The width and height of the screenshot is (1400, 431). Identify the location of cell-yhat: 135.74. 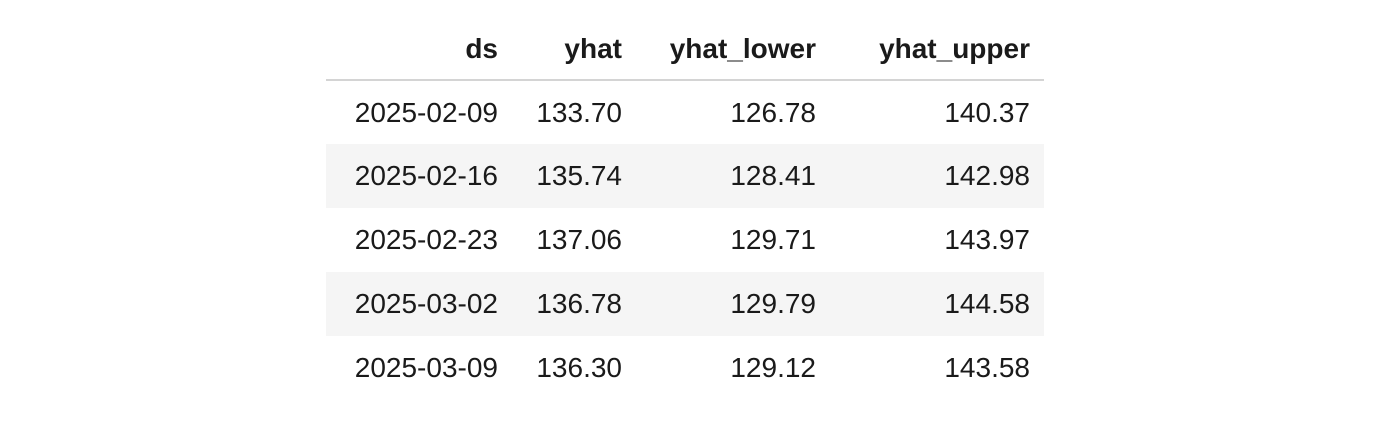
(574, 176).